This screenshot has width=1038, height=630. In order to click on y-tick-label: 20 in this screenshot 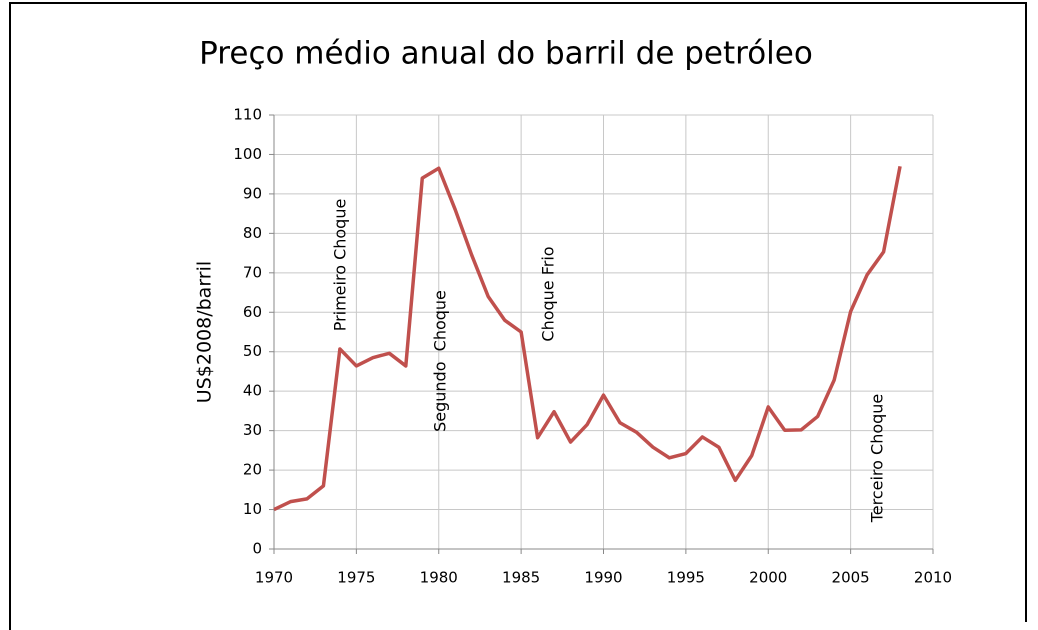, I will do `click(252, 470)`.